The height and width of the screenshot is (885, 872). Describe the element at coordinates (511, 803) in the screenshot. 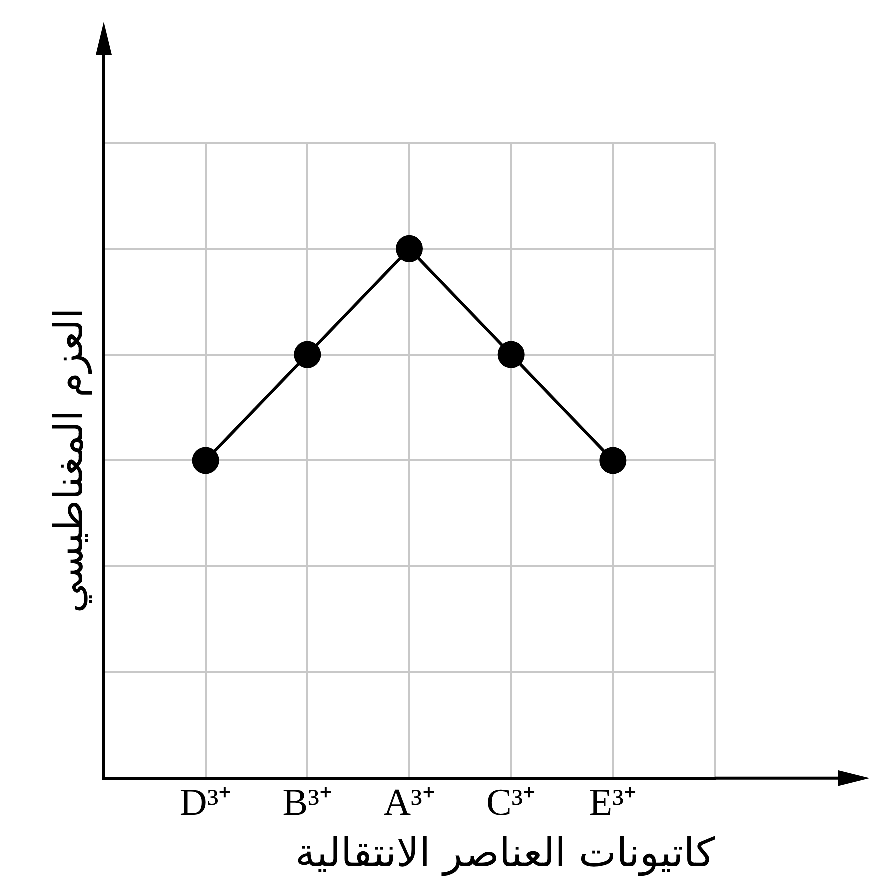

I see `x-tick-label: C³⁺` at that location.